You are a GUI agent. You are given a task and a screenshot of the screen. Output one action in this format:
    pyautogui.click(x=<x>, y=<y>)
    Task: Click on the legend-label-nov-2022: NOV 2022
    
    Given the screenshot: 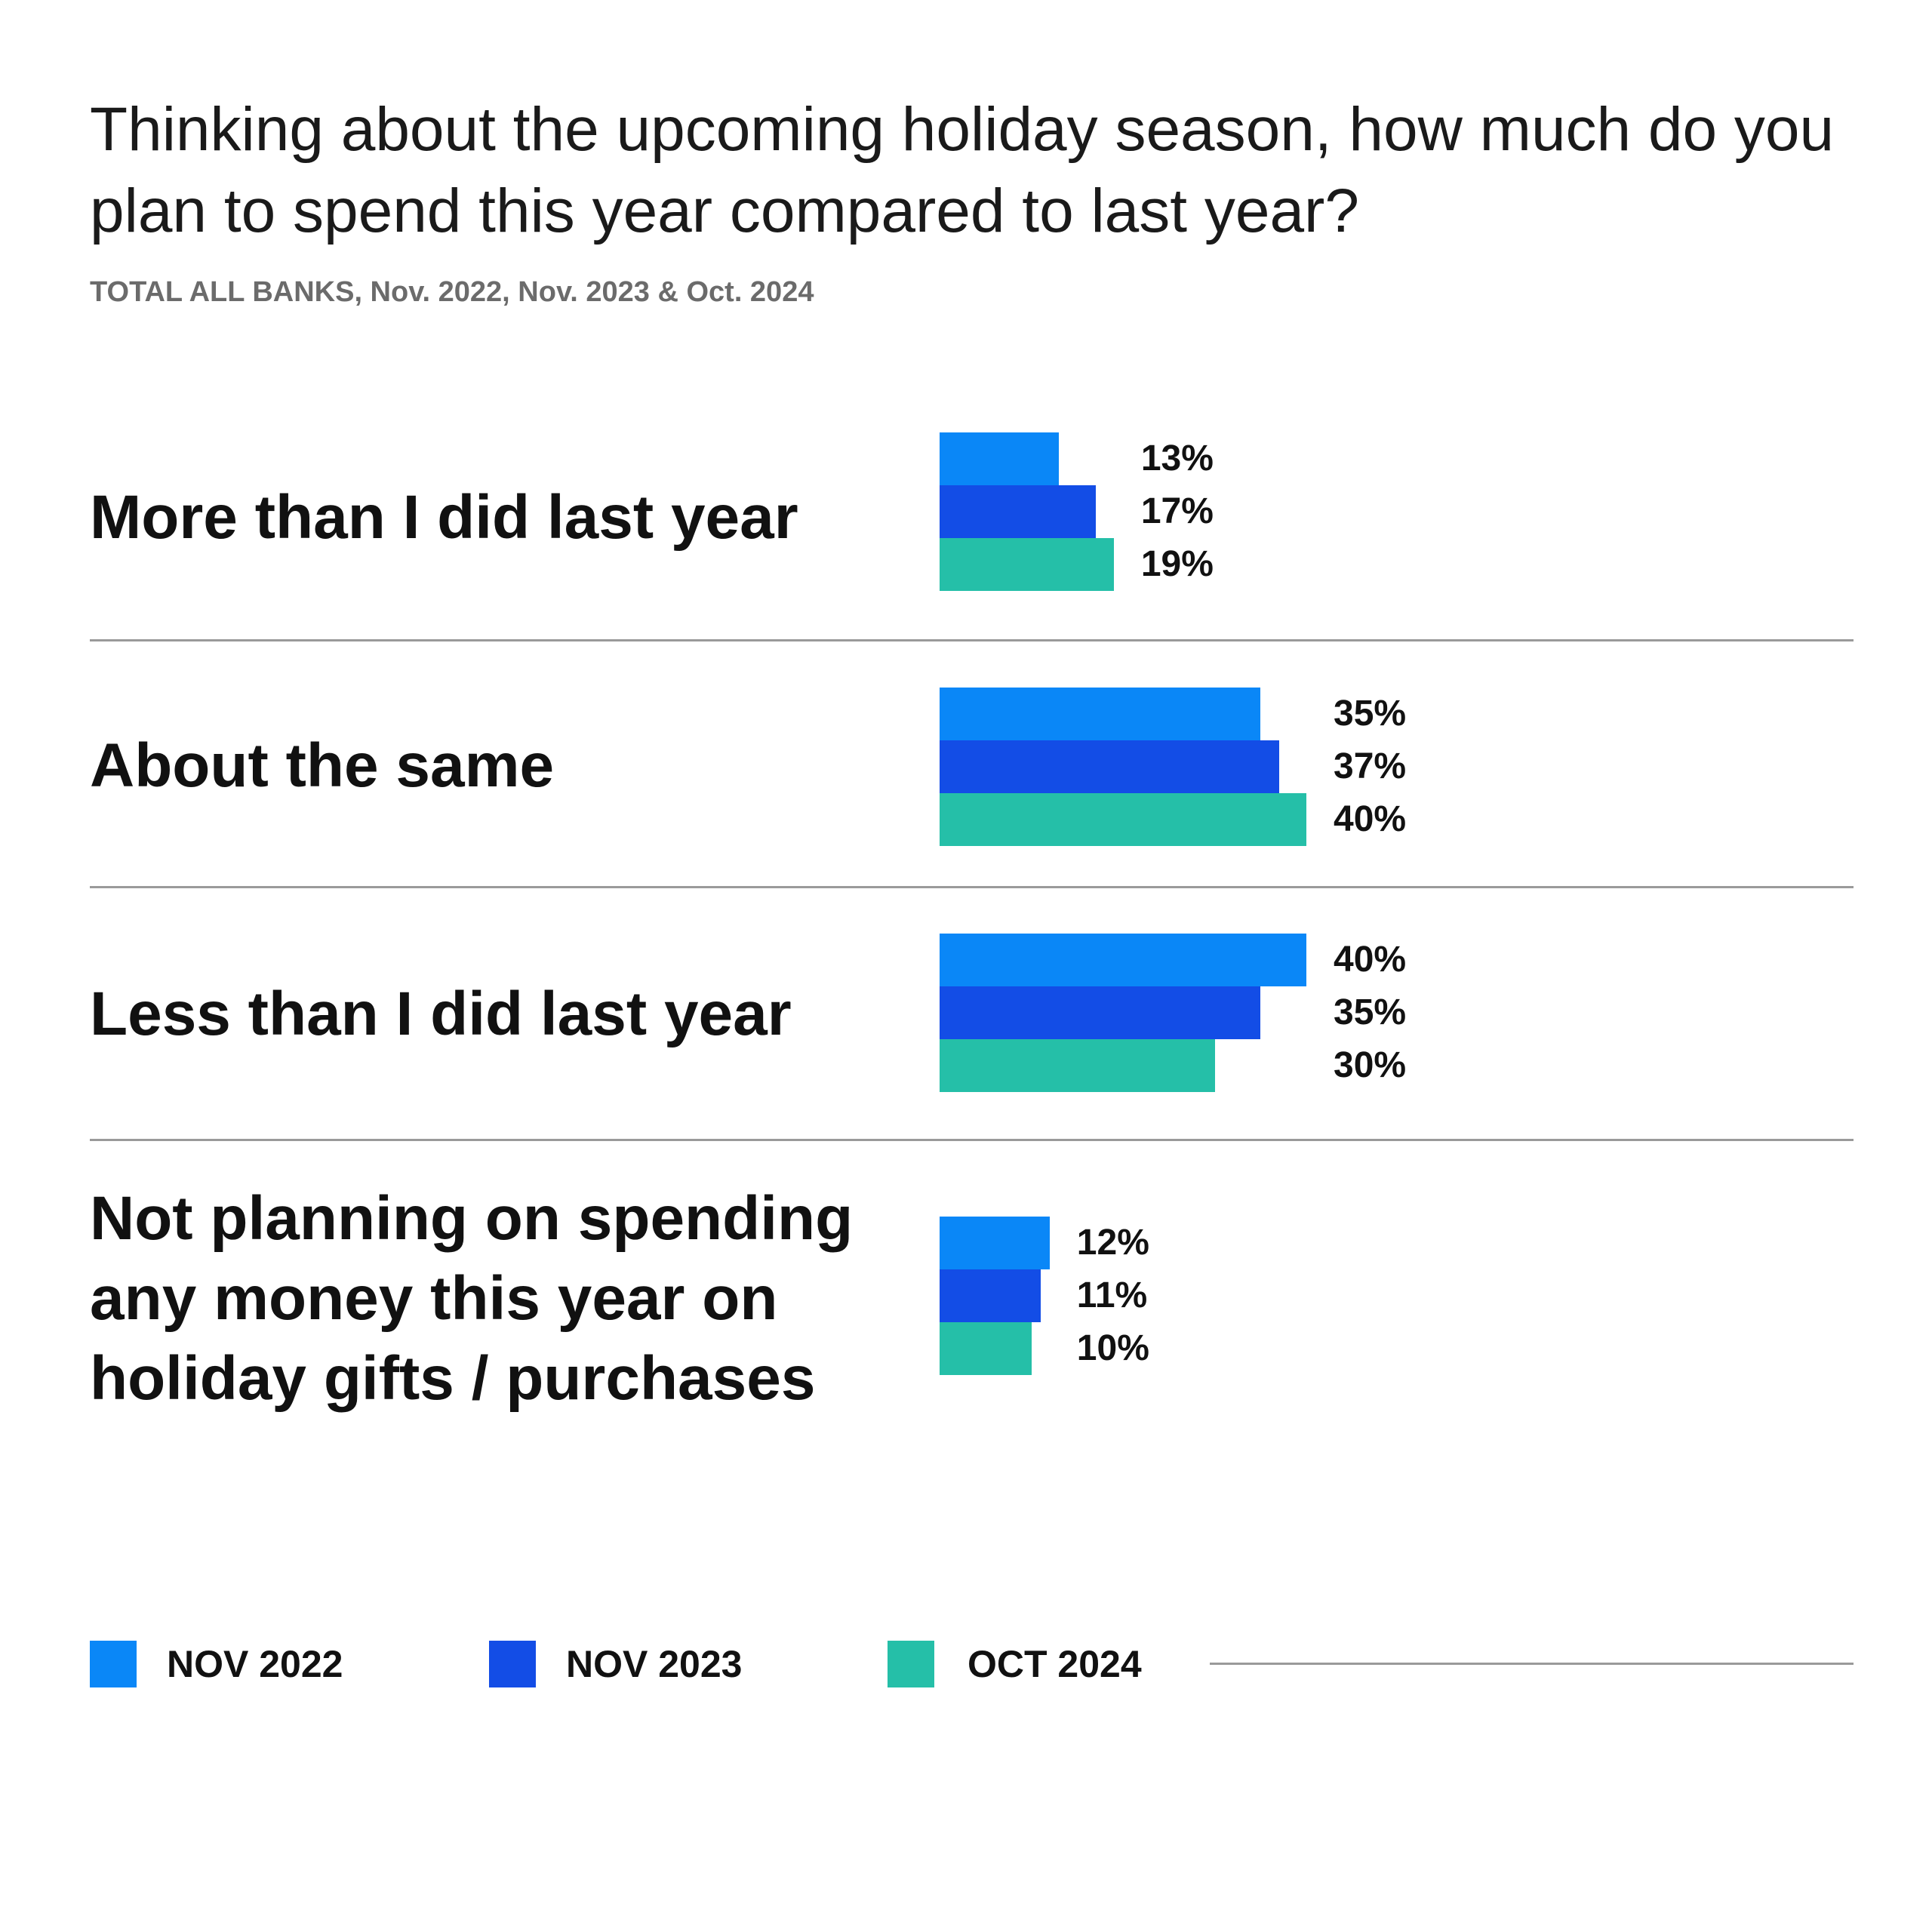 What is the action you would take?
    pyautogui.click(x=255, y=1664)
    